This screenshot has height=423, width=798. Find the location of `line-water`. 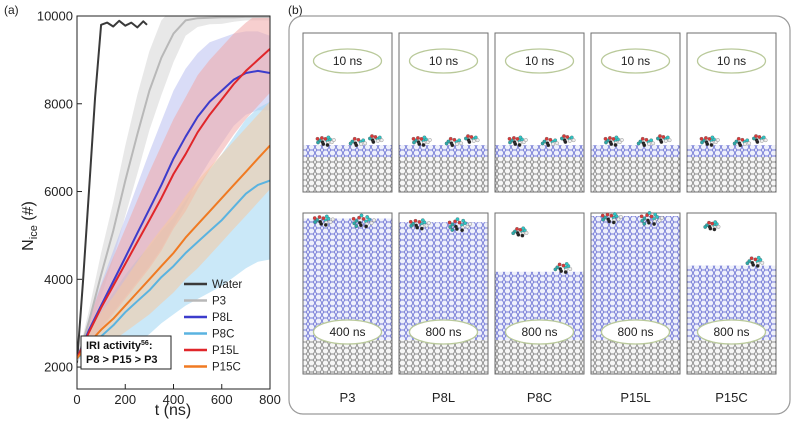

line-water is located at coordinates (112, 191).